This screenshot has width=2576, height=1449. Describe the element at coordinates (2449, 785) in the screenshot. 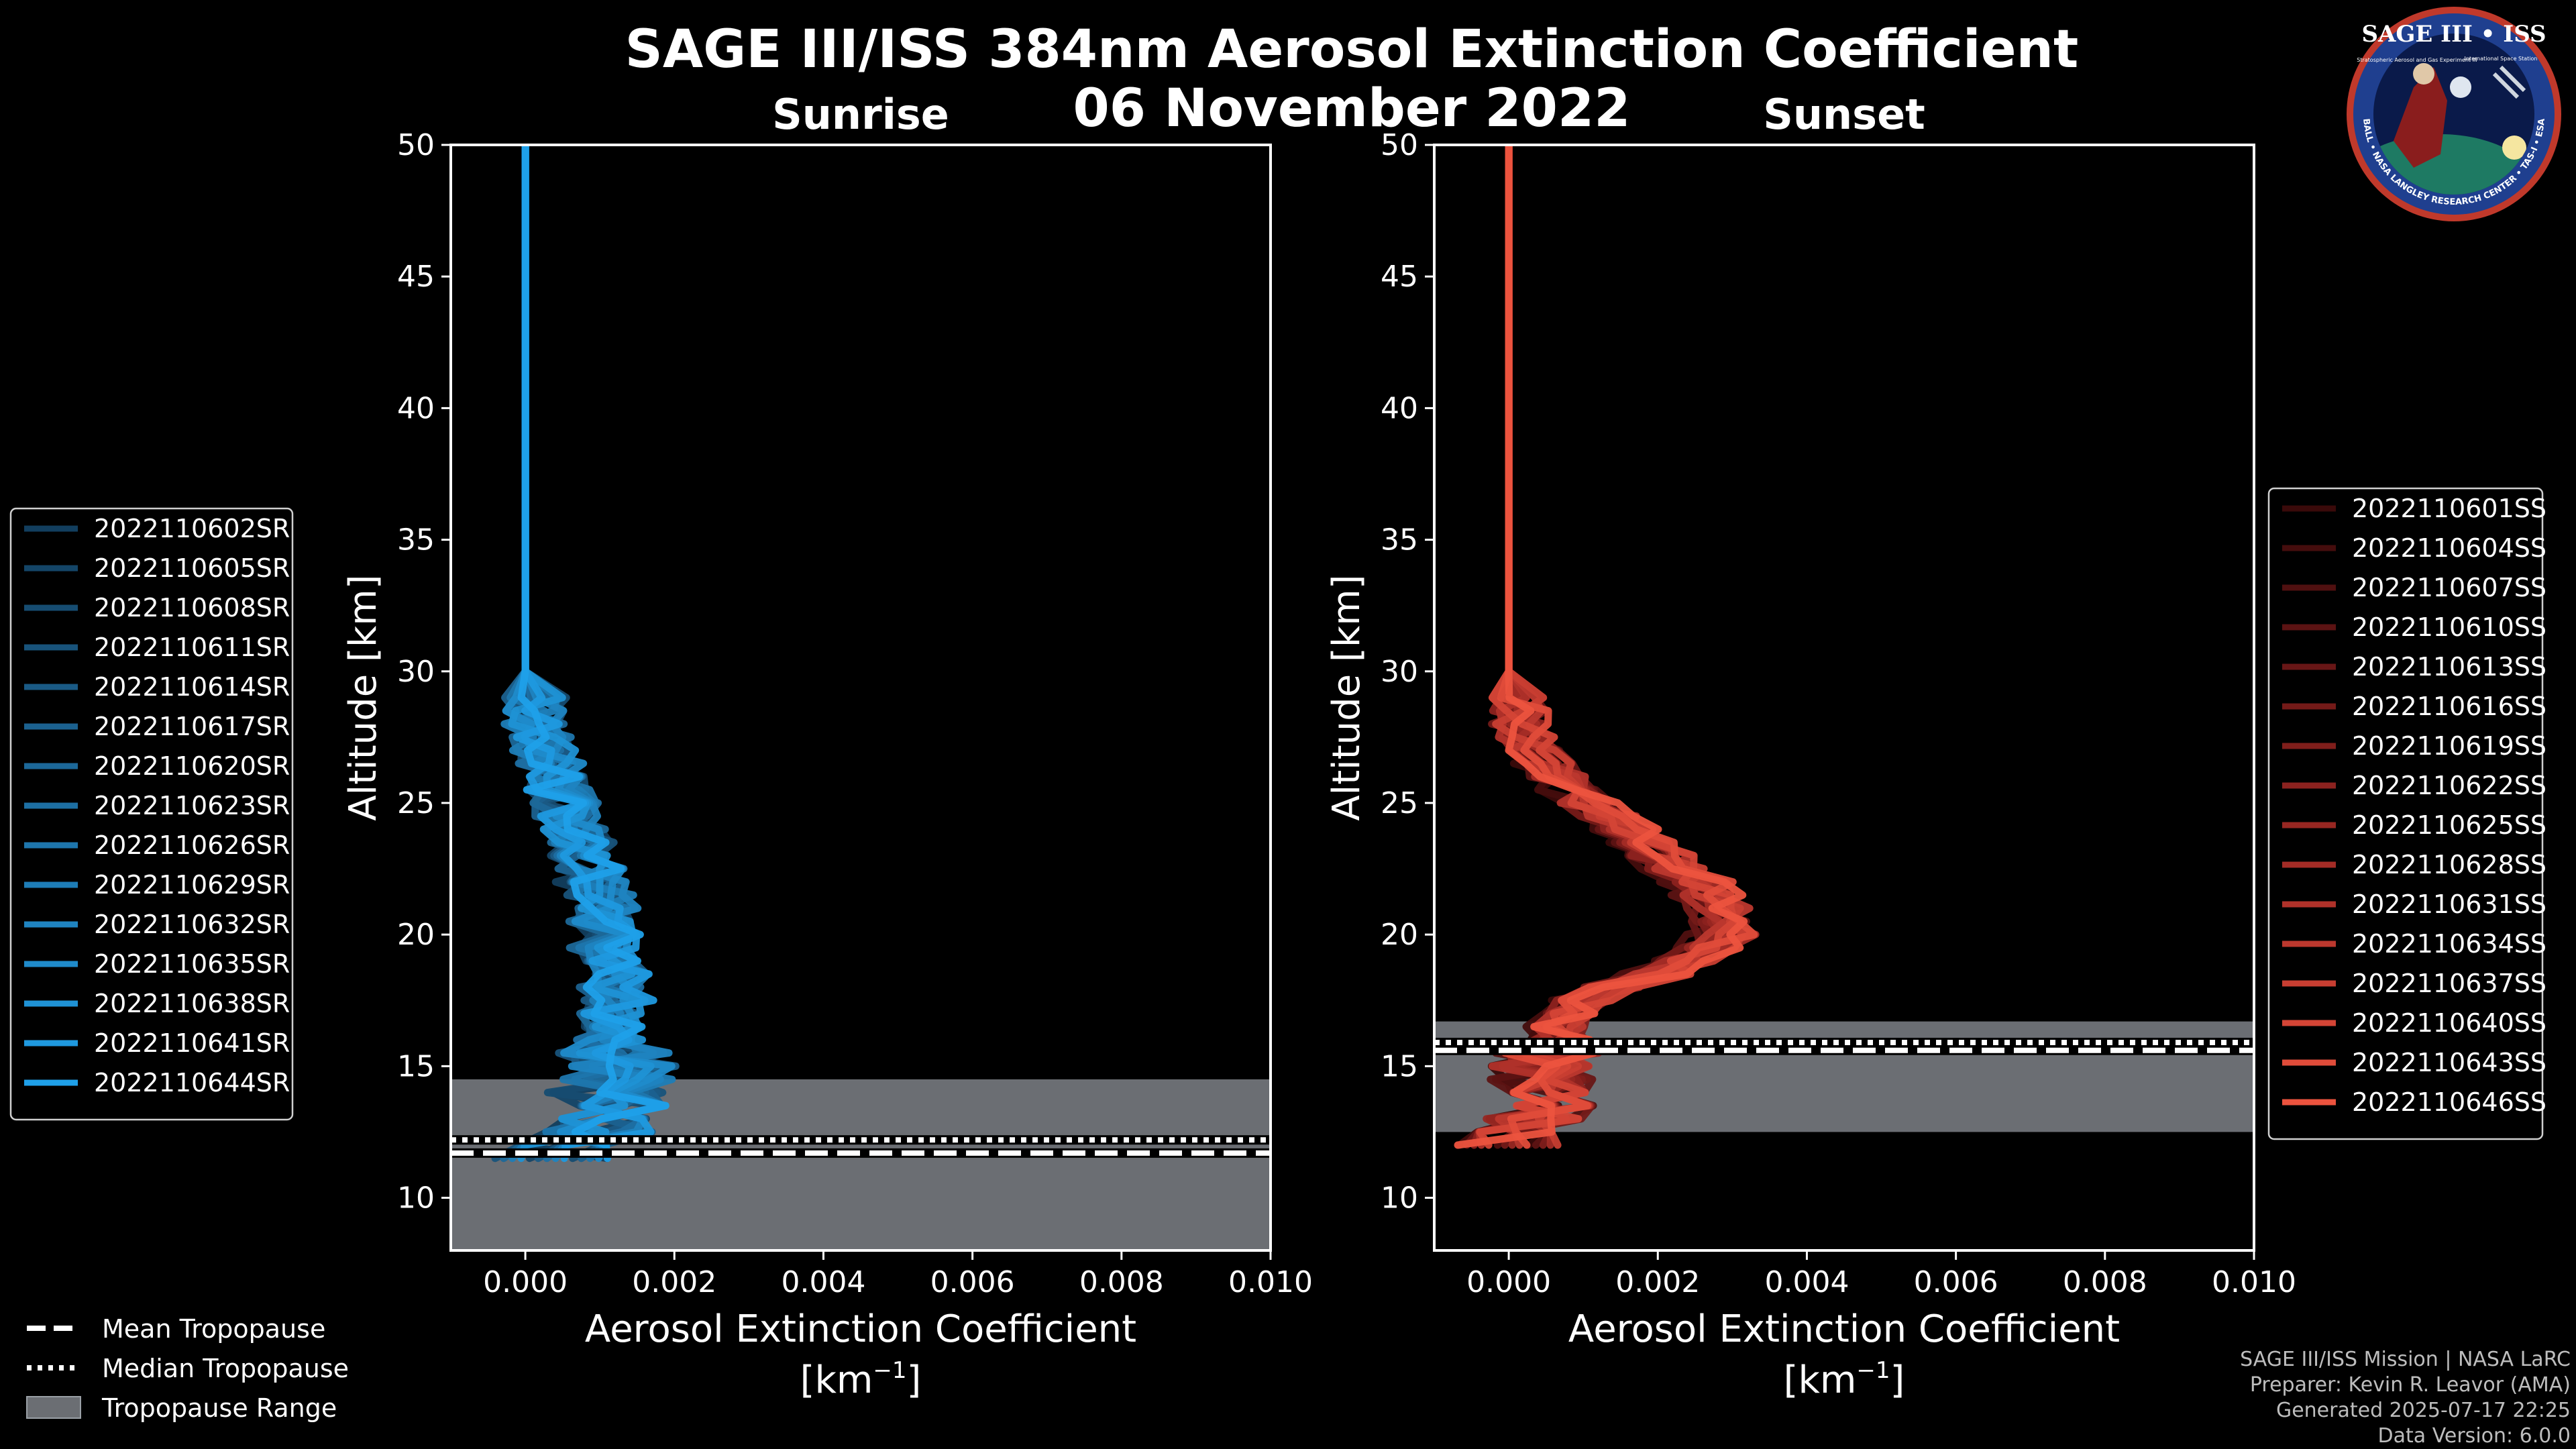

I see `legend-entry-label: 2022110622SS` at that location.